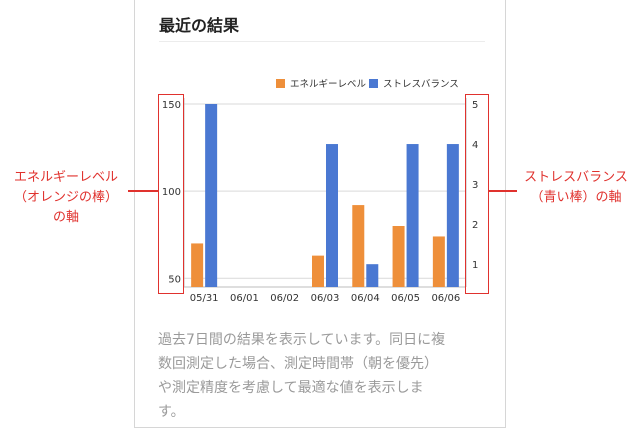 The image size is (640, 431). Describe the element at coordinates (328, 84) in the screenshot. I see `legend-energy-label: エネルギーレベル` at that location.